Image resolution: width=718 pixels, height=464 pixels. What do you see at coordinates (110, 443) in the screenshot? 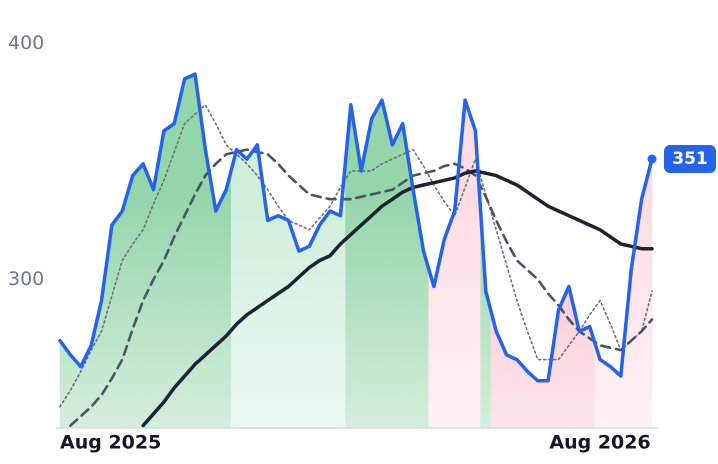
I see `x-tick-label: Aug 2025` at bounding box center [110, 443].